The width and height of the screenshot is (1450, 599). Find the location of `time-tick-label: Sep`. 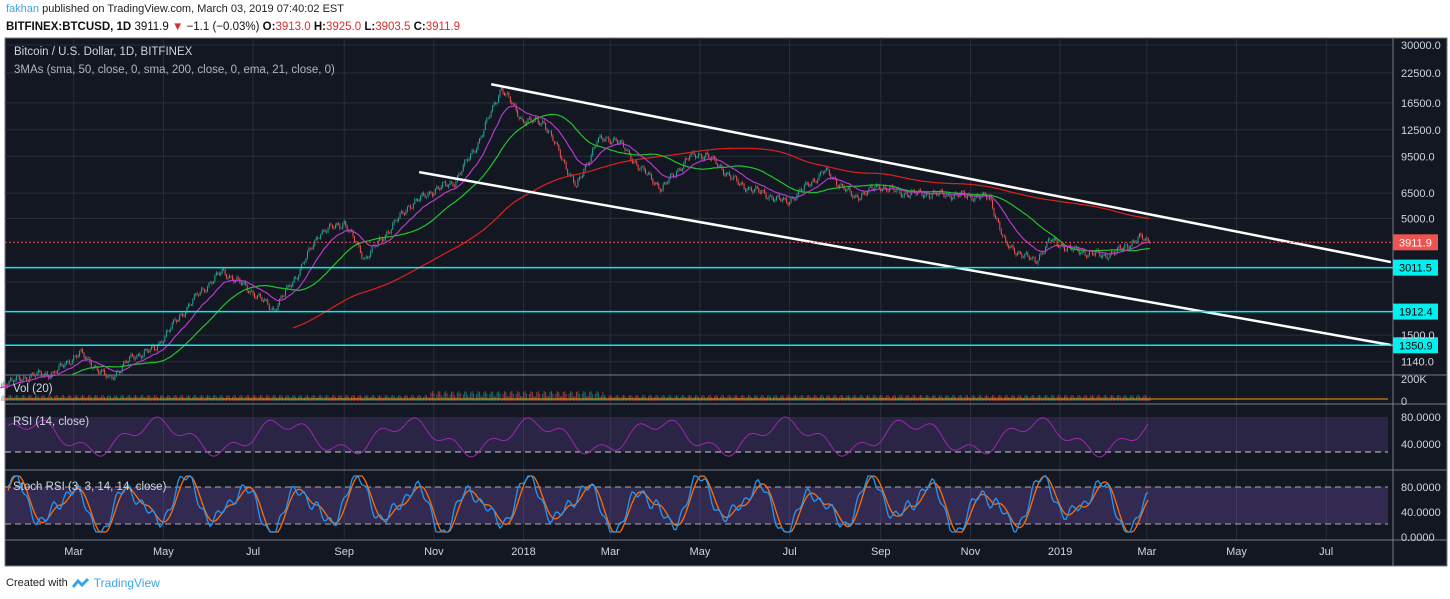

time-tick-label: Sep is located at coordinates (881, 552).